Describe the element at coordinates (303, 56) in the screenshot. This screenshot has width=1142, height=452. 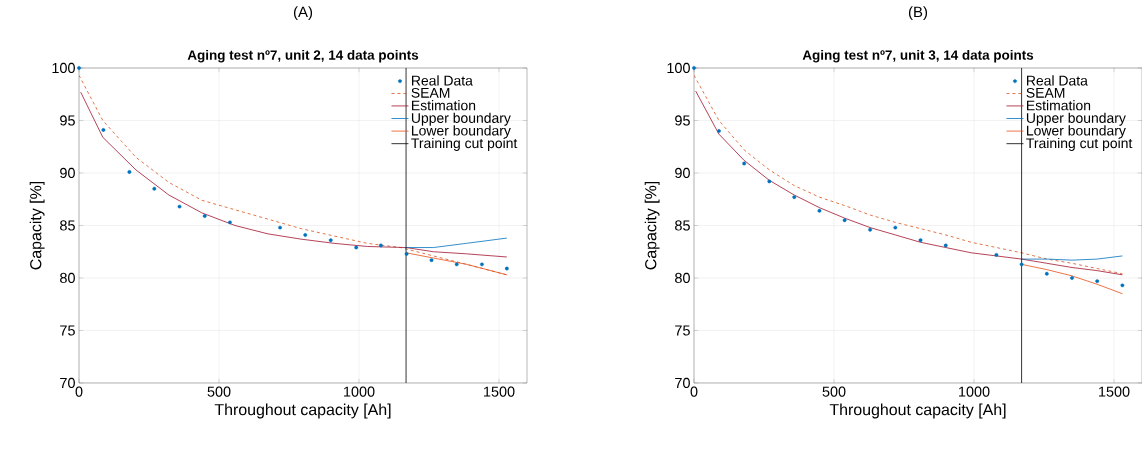
I see `chart-title: Aging test nº7, unit 2, 14 data points` at that location.